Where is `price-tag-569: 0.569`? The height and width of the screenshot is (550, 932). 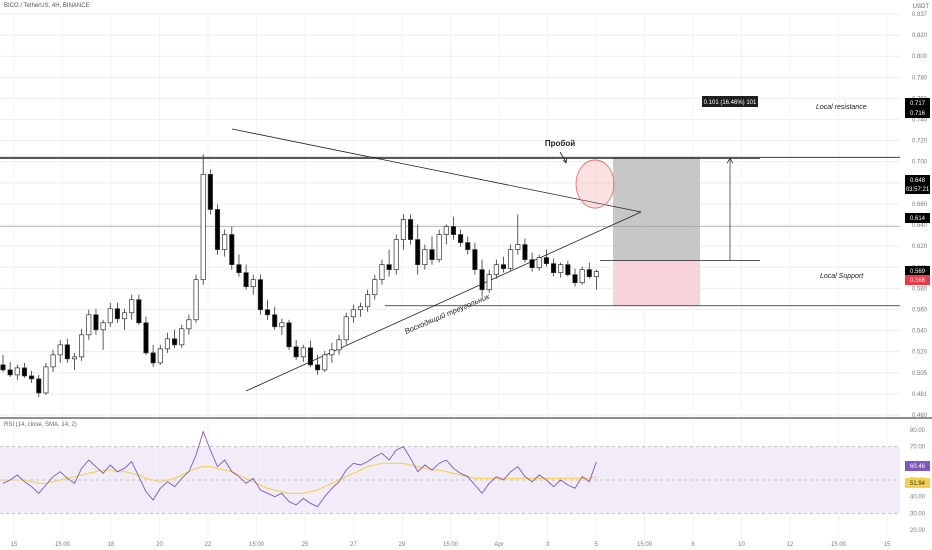
price-tag-569: 0.569 is located at coordinates (918, 272).